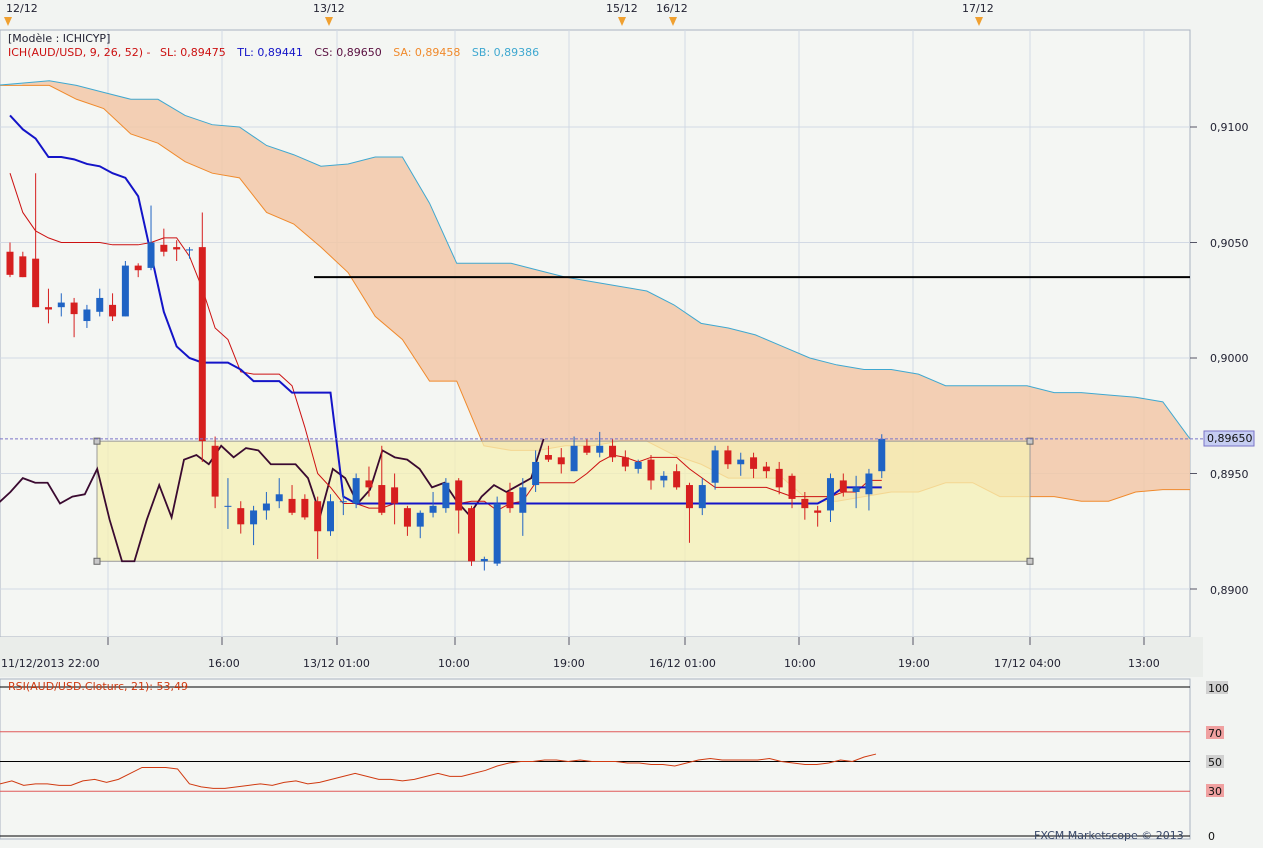  What do you see at coordinates (1229, 127) in the screenshot?
I see `price-axis-label: 0,9100` at bounding box center [1229, 127].